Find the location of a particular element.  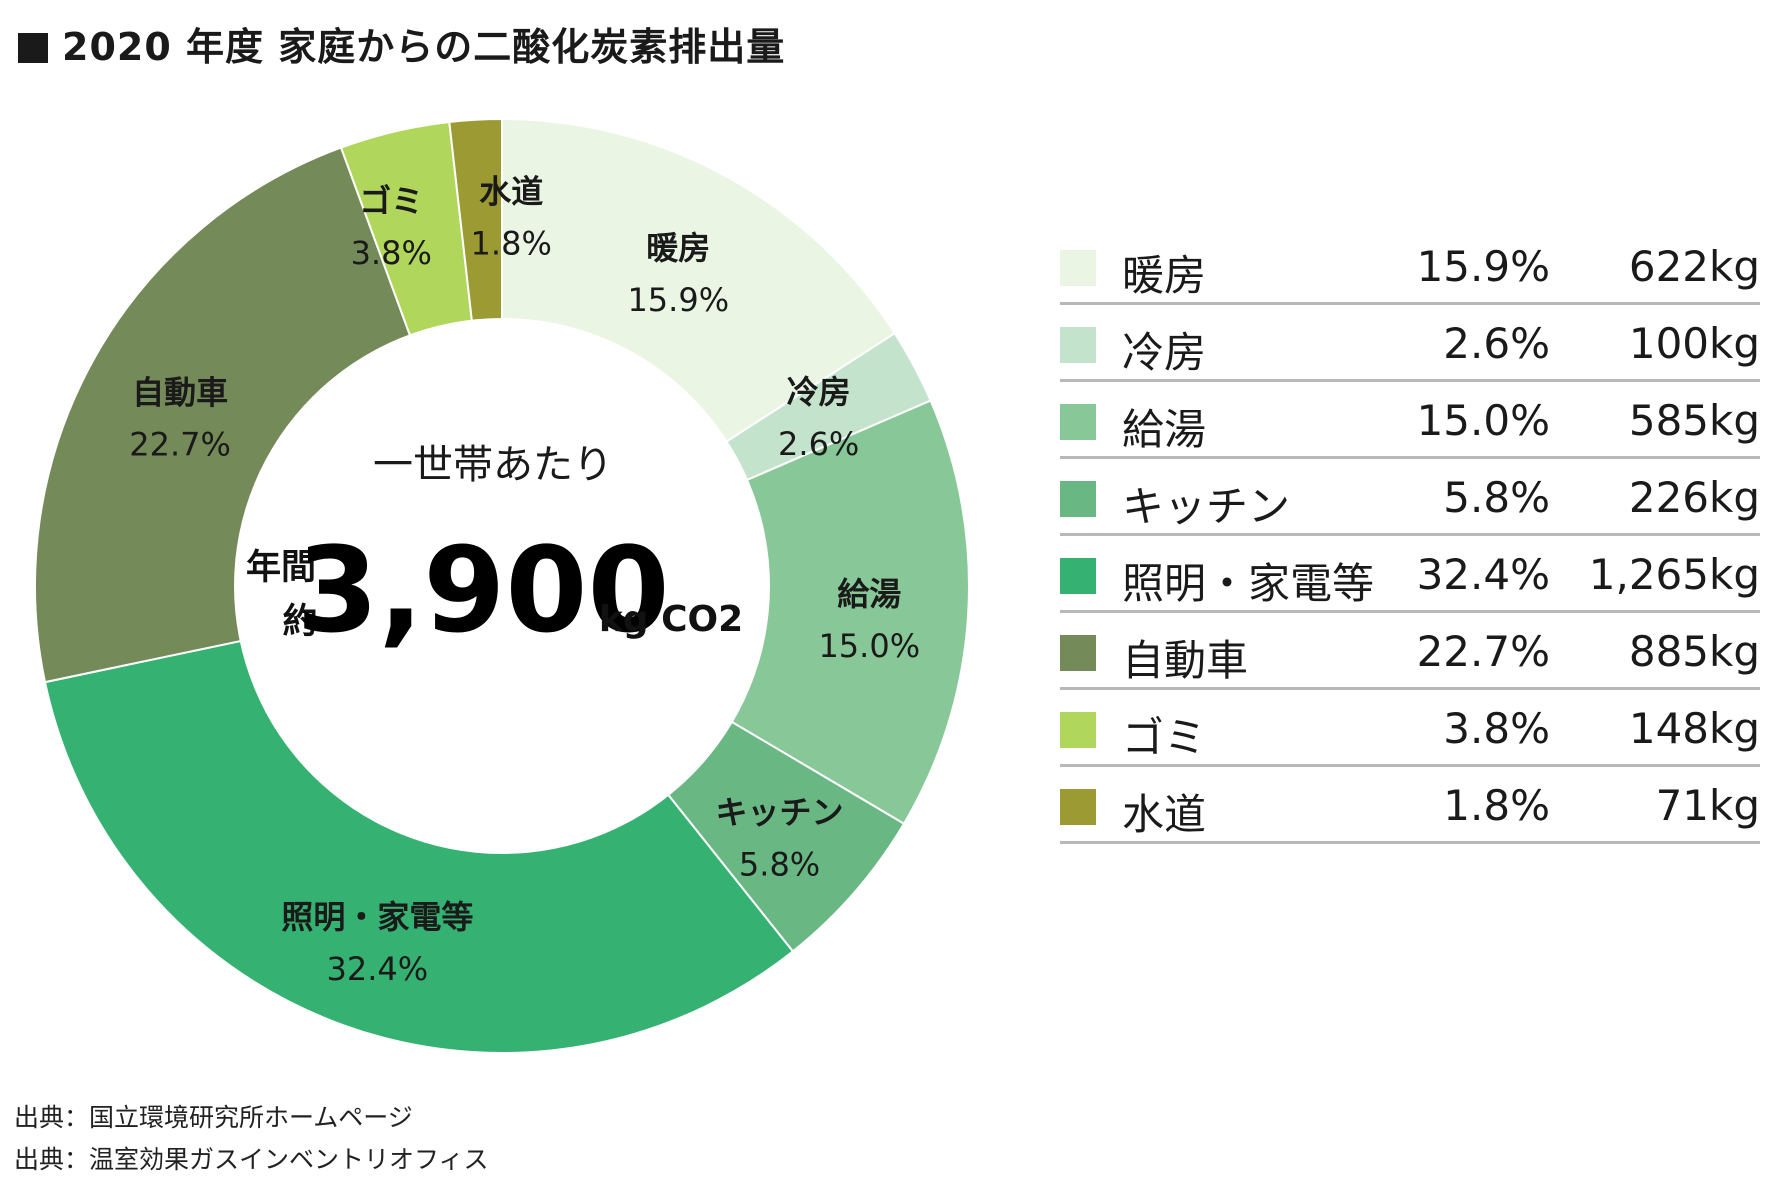

legend-kg: 885kg is located at coordinates (1694, 651).